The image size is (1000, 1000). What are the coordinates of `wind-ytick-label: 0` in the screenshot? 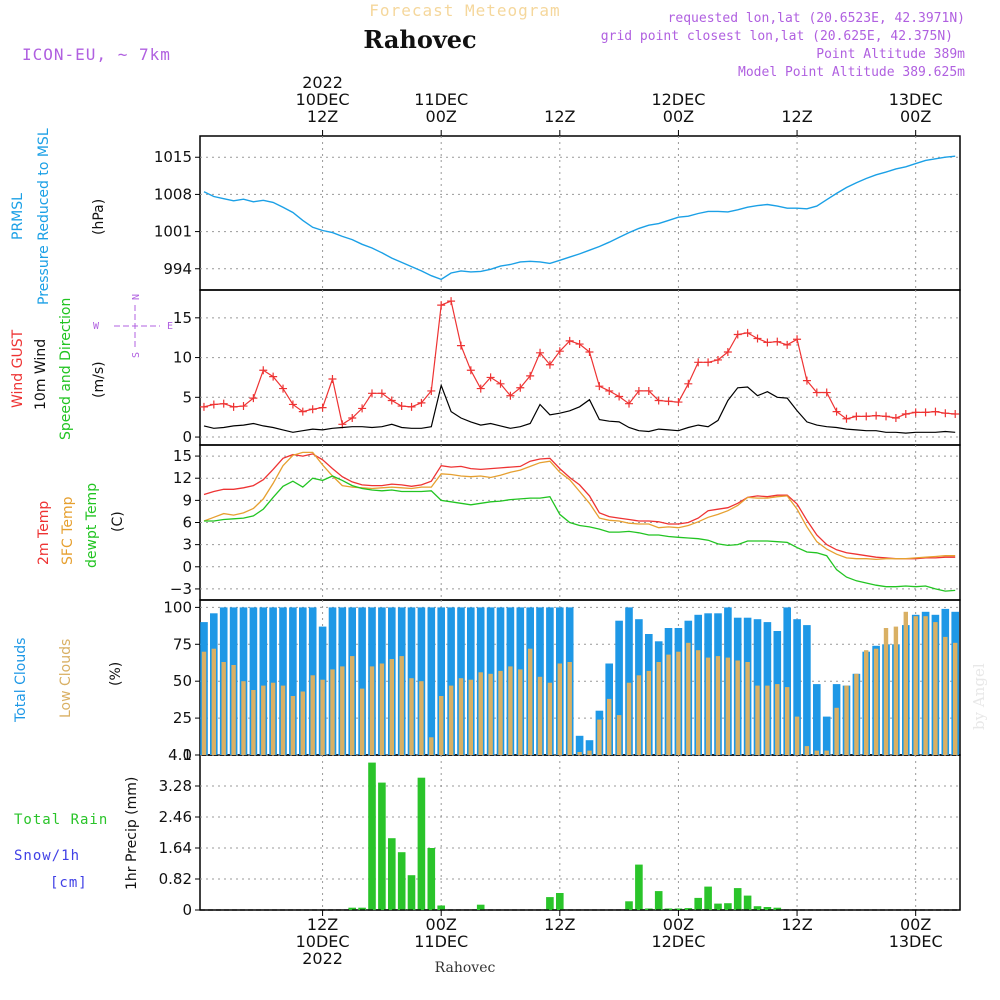 It's located at (187, 437).